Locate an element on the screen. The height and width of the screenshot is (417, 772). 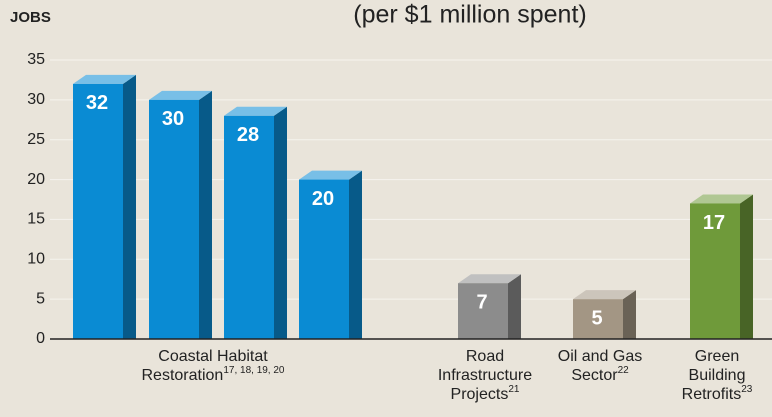
category-label: Road is located at coordinates (485, 356).